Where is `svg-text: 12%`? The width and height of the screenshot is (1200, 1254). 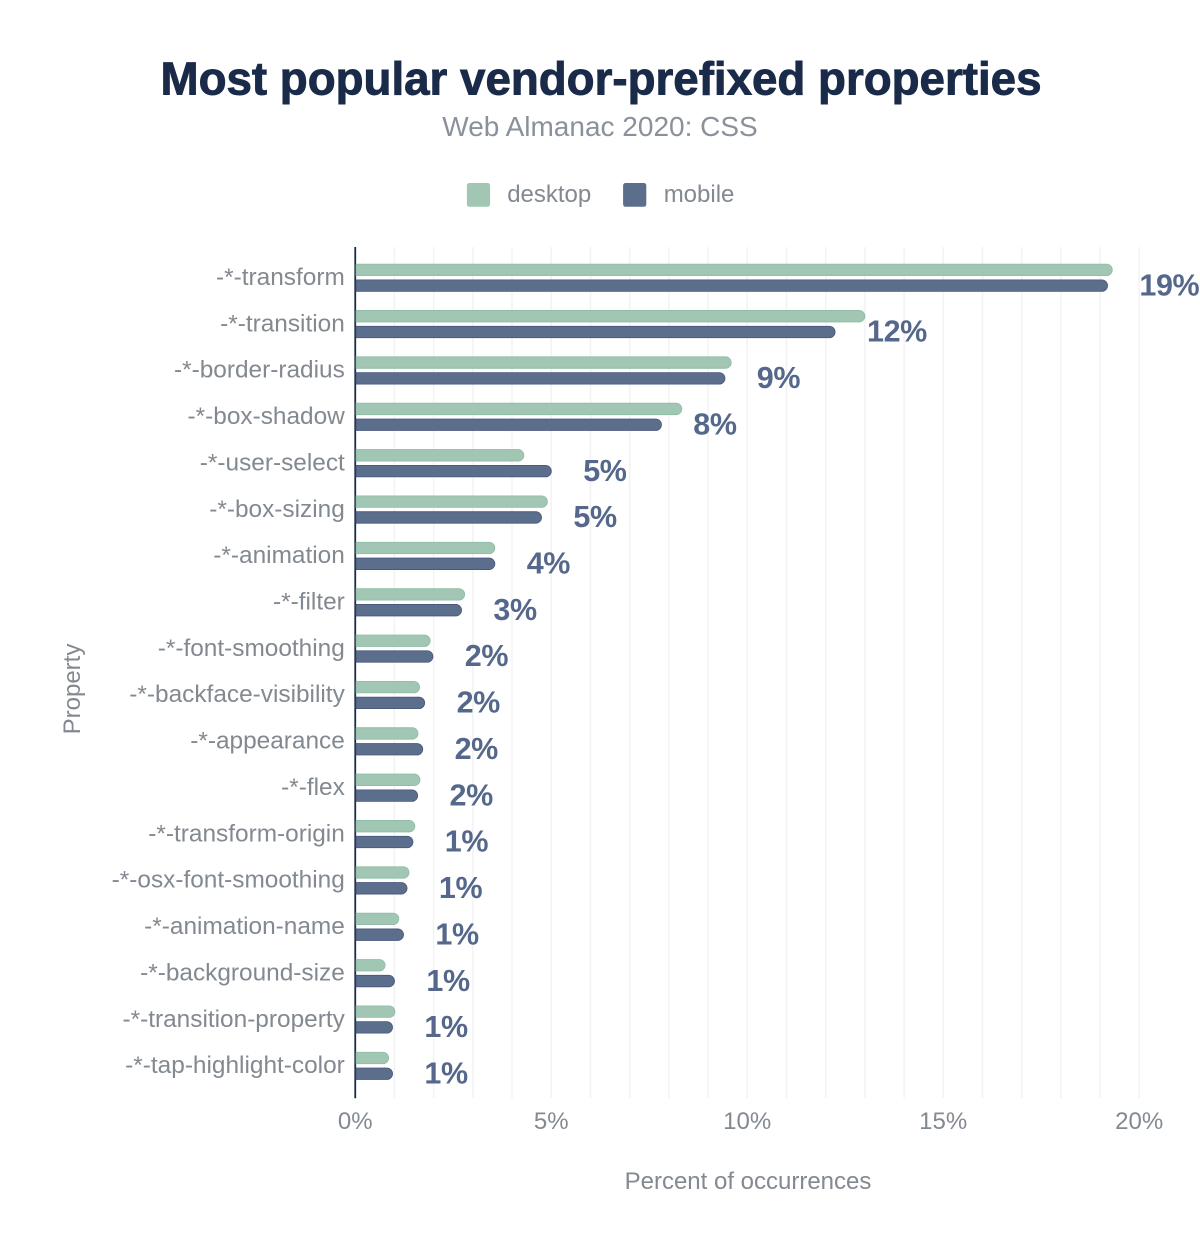
svg-text: 12% is located at coordinates (897, 332).